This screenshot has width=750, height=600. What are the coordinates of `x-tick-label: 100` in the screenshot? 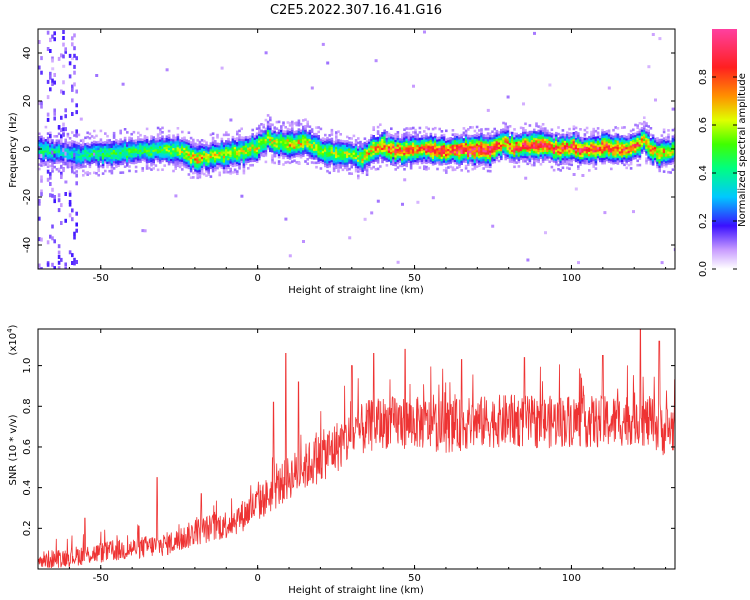 It's located at (571, 278).